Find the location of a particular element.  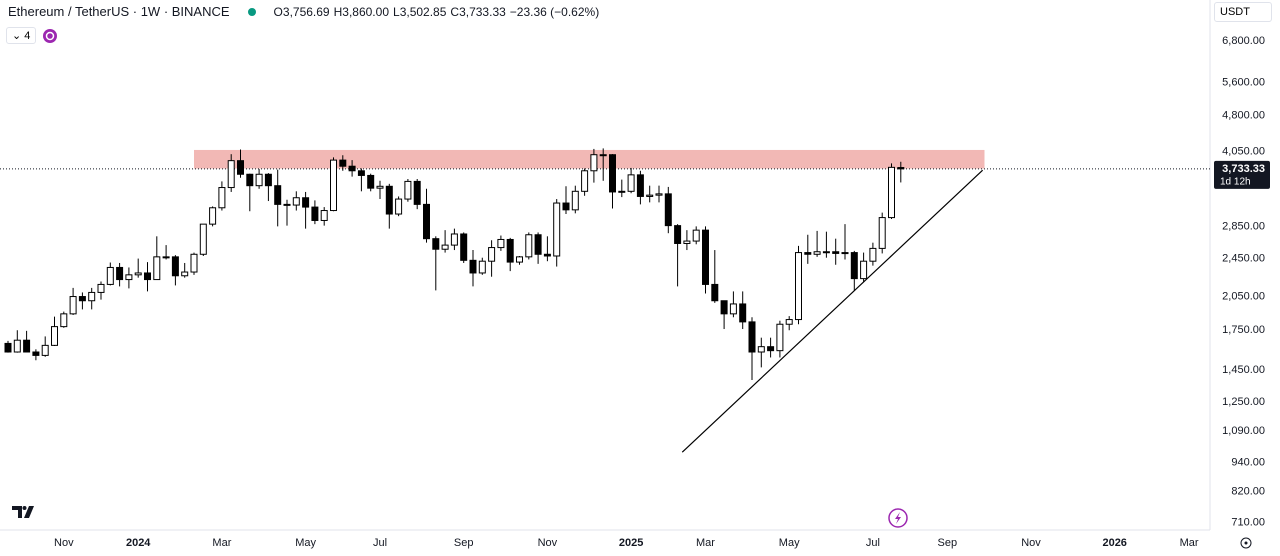

y-tick-label: 2,450.00 is located at coordinates (1243, 258).